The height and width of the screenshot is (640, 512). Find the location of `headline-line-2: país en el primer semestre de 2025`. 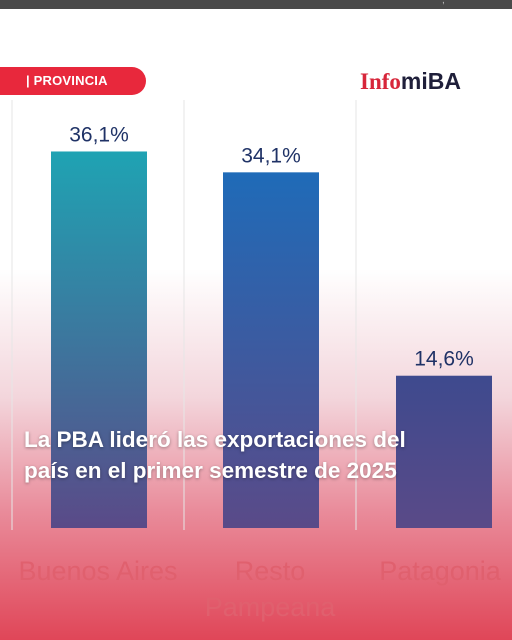

headline-line-2: país en el primer semestre de 2025 is located at coordinates (210, 470).